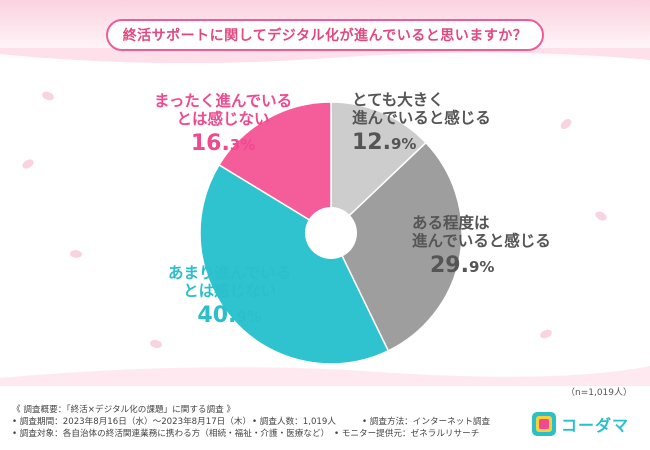 The width and height of the screenshot is (650, 450). Describe the element at coordinates (407, 434) in the screenshot. I see `footer-provider: • モニター提供元：ゼネラルリサーチ` at that location.